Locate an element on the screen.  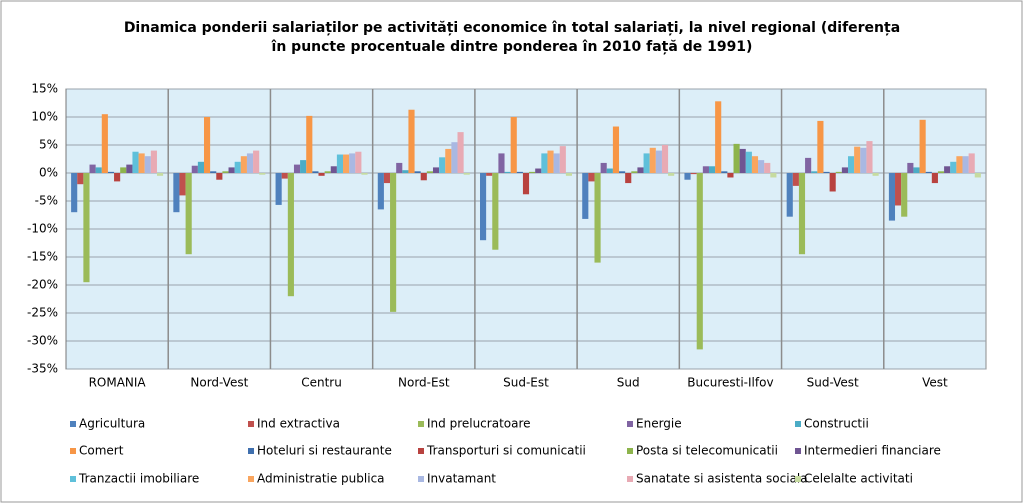
legend-label: Hoteluri si restaurante is located at coordinates (324, 451).